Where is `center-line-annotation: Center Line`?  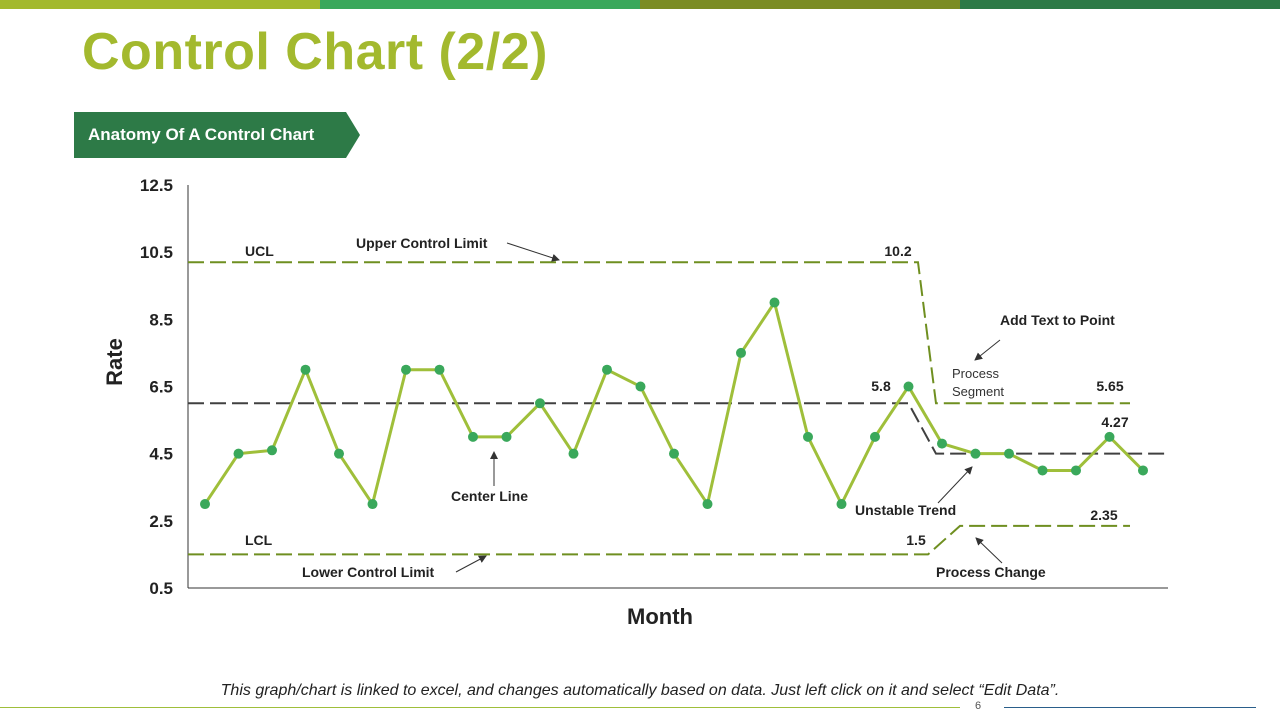 center-line-annotation: Center Line is located at coordinates (489, 496).